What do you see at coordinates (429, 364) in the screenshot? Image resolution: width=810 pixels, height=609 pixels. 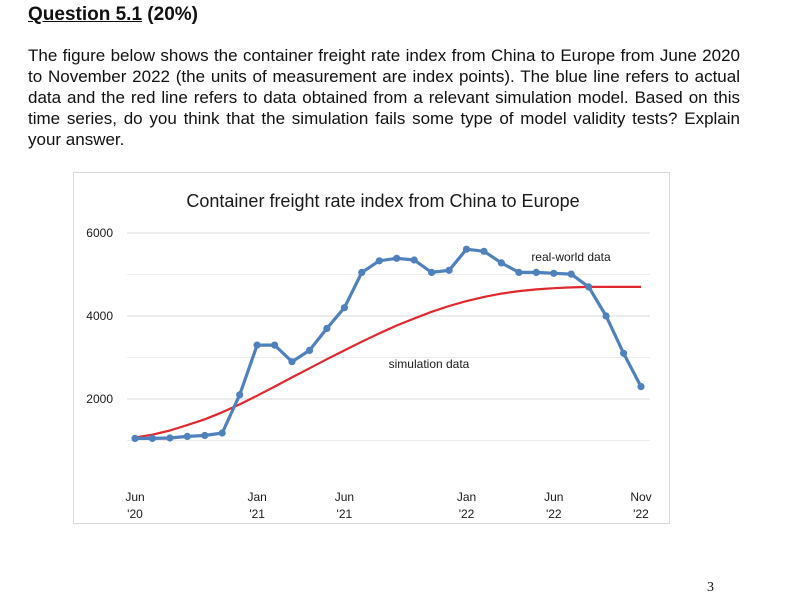 I see `series-label-simulation: simulation data` at bounding box center [429, 364].